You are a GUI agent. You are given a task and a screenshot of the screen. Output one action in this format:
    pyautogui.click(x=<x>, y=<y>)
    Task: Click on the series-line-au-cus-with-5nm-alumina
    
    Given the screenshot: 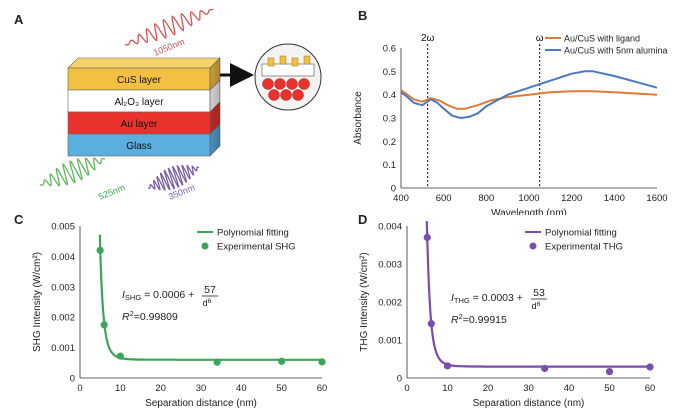 What is the action you would take?
    pyautogui.click(x=529, y=94)
    